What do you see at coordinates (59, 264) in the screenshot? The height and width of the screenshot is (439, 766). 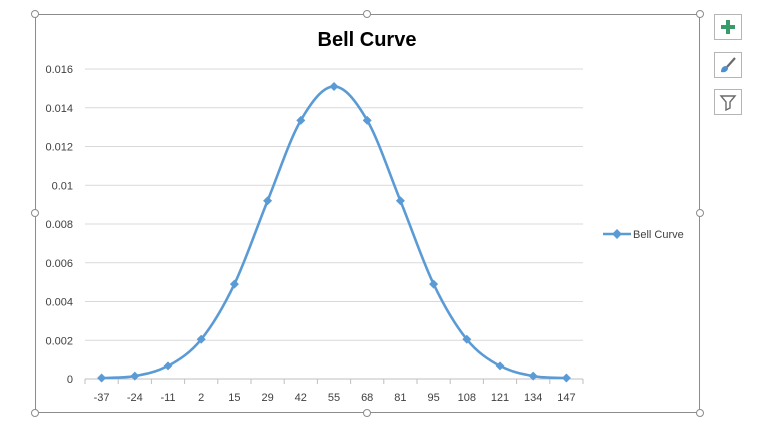 I see `y-tick-label: 0.006` at bounding box center [59, 264].